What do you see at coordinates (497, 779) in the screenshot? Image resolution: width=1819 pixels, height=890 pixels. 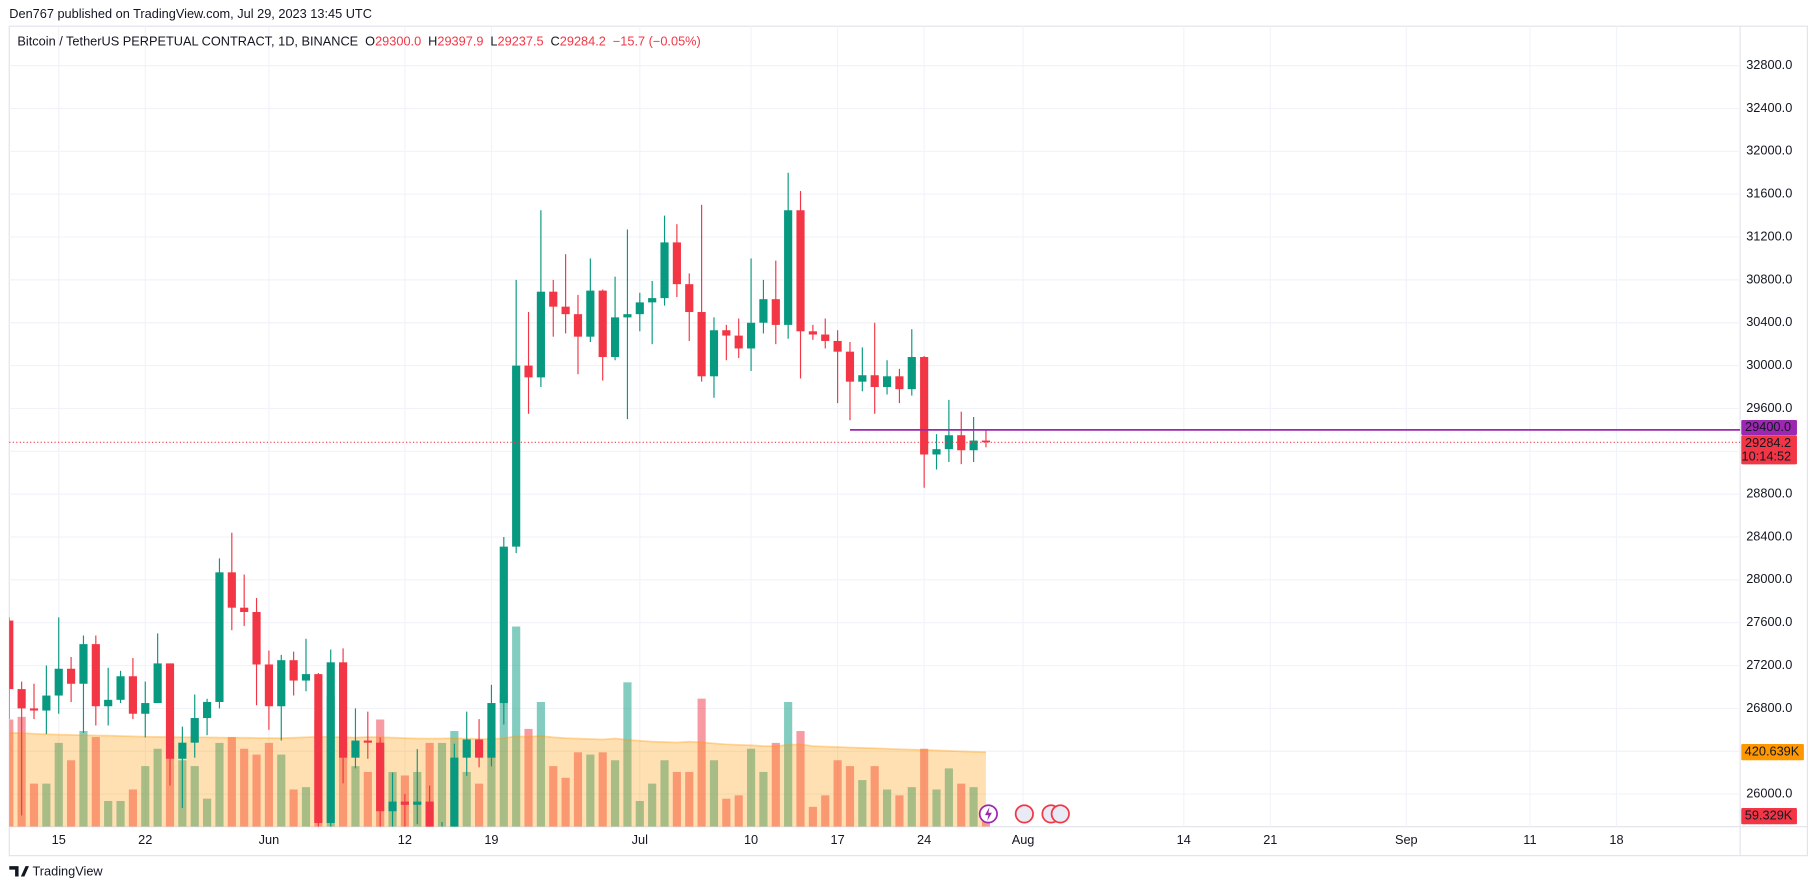 I see `volume-ma-area` at bounding box center [497, 779].